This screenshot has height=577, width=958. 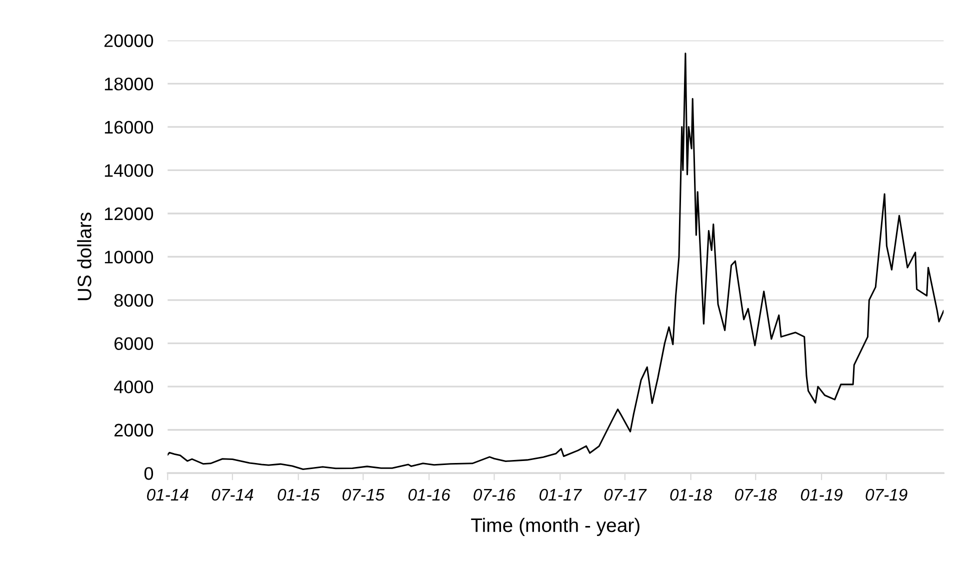 What do you see at coordinates (555, 527) in the screenshot?
I see `x-axis-title: Time (month - year)` at bounding box center [555, 527].